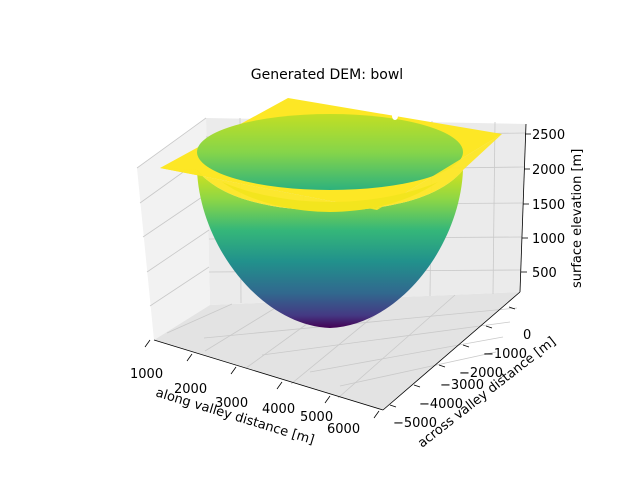 Image resolution: width=640 pixels, height=480 pixels. I want to click on y-tick-label-1: 0, so click(527, 335).